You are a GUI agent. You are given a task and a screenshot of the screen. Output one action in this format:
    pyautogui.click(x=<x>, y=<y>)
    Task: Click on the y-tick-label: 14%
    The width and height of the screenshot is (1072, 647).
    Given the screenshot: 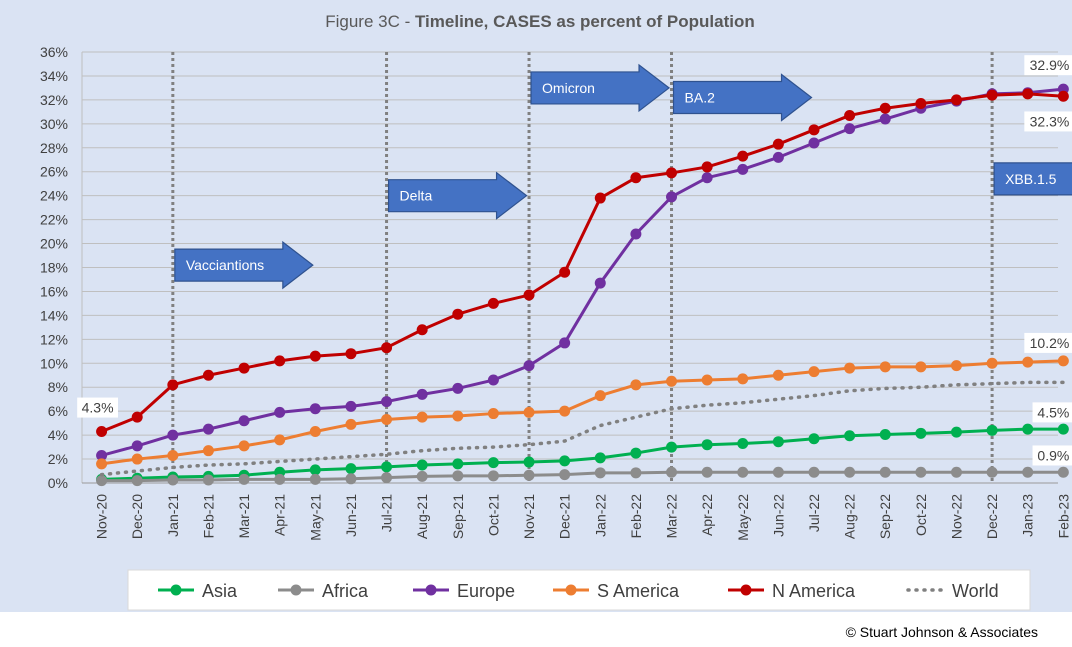 What is the action you would take?
    pyautogui.click(x=54, y=315)
    